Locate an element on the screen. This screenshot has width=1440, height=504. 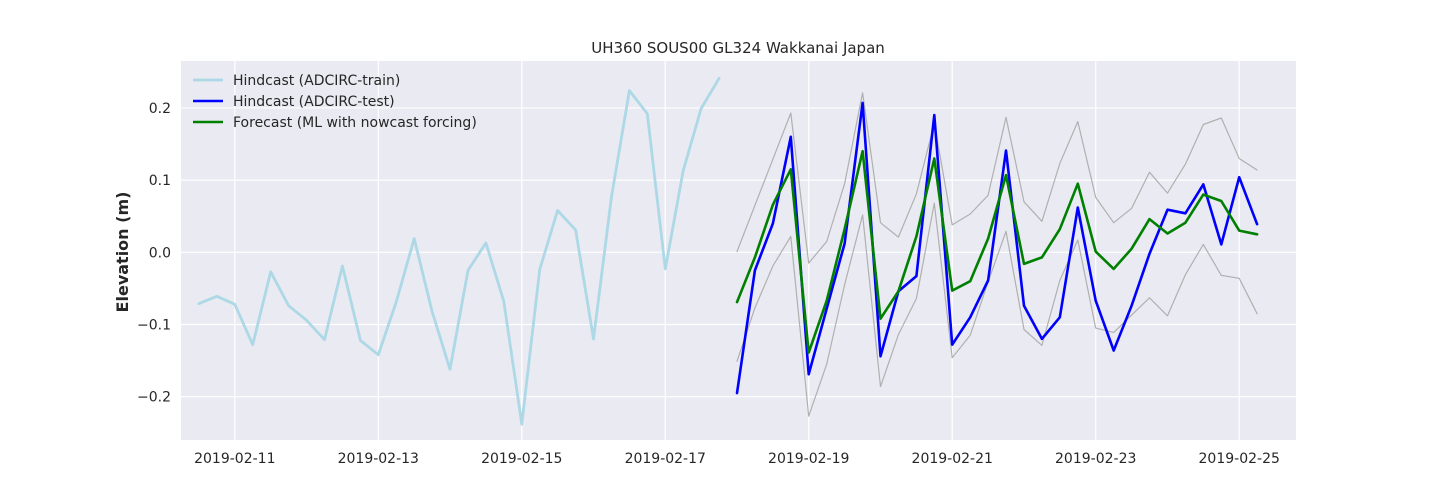
y-tick-label: −0.1 is located at coordinates (154, 325).